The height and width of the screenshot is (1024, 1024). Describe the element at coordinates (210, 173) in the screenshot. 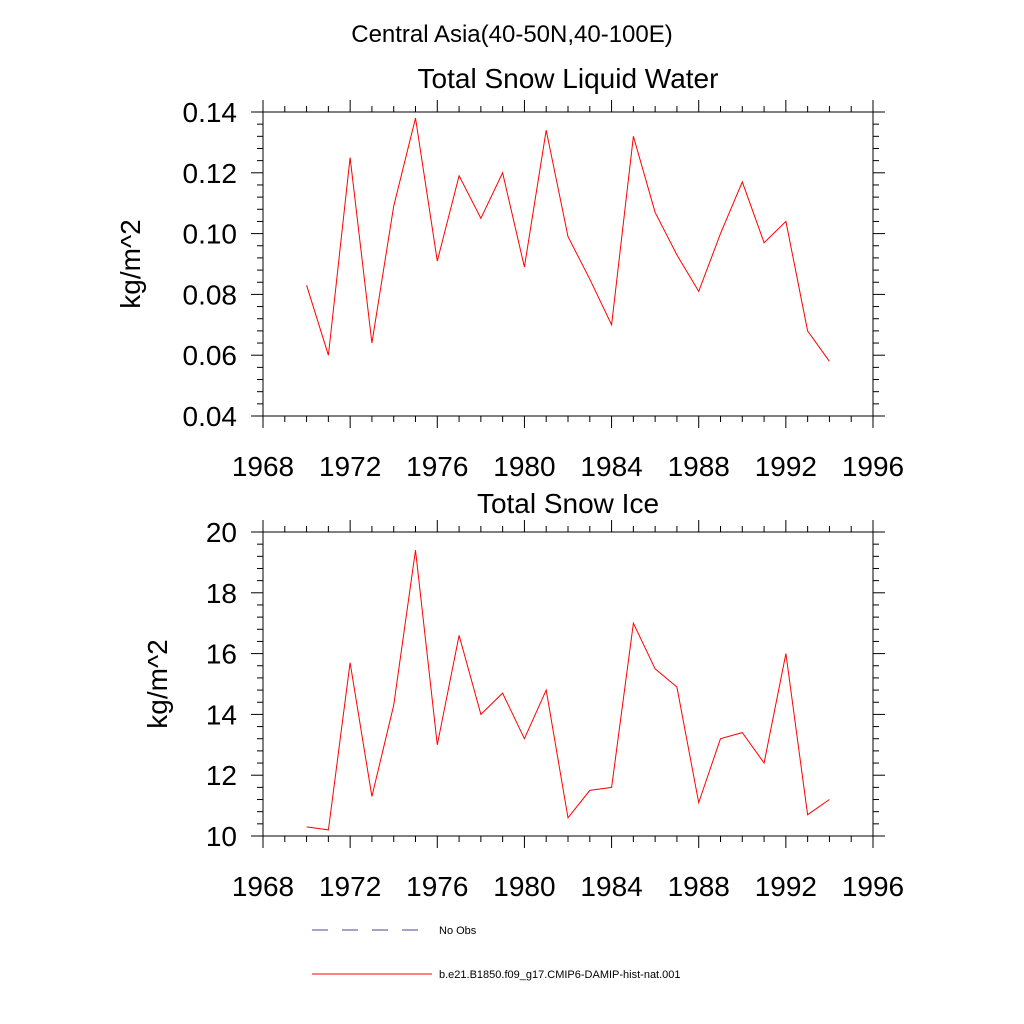

I see `y-tick-label: 0.12` at that location.